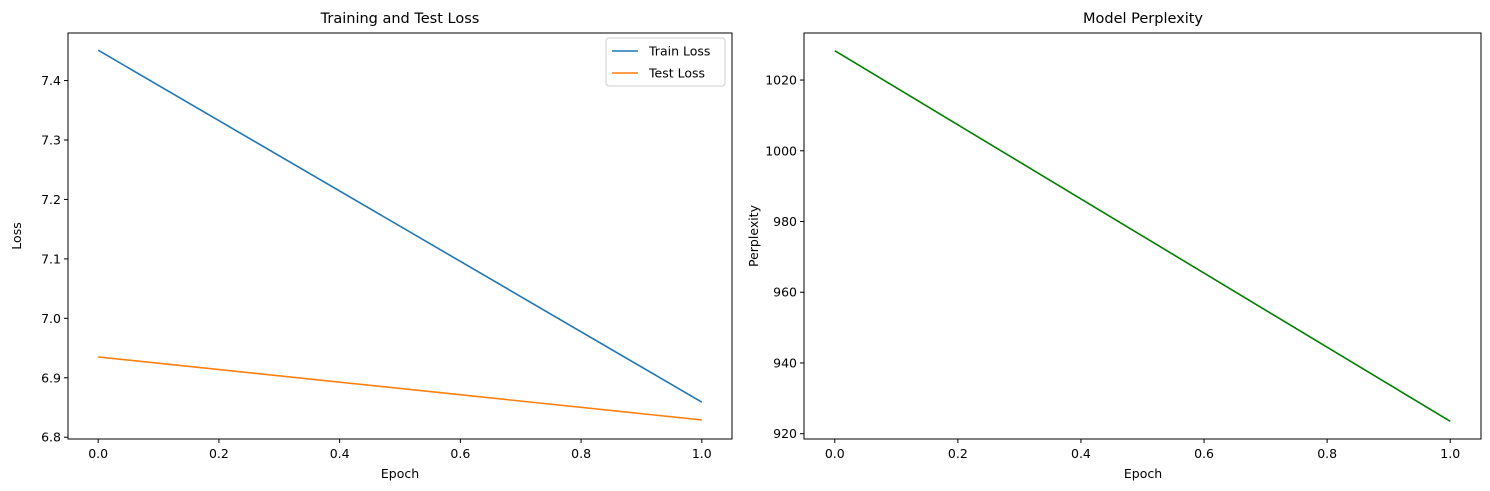 The image size is (1490, 491). What do you see at coordinates (679, 51) in the screenshot?
I see `legend-label-train-loss: Train Loss` at bounding box center [679, 51].